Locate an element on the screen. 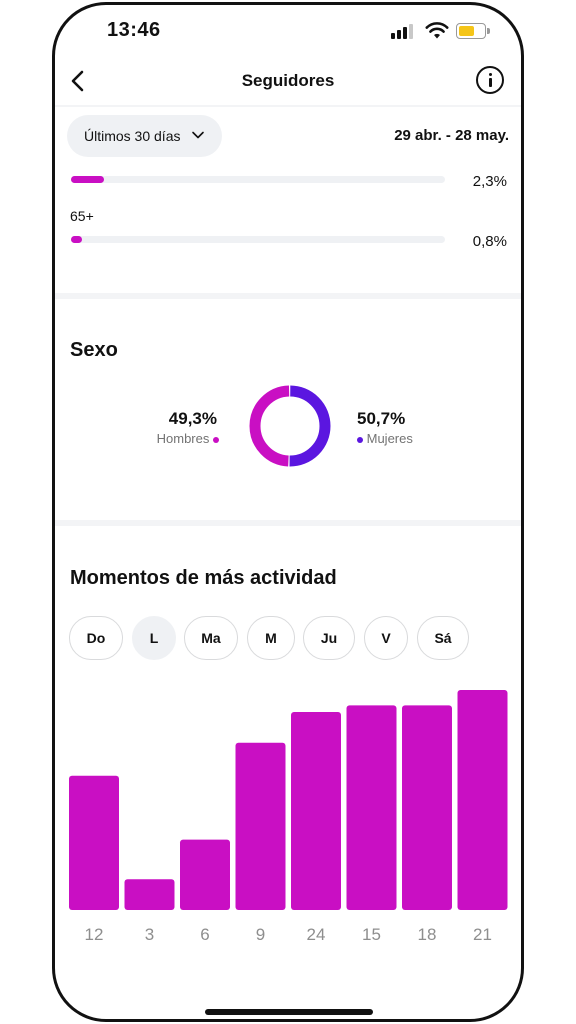 Image resolution: width=576 pixels, height=1024 pixels. home-indicator is located at coordinates (289, 1012).